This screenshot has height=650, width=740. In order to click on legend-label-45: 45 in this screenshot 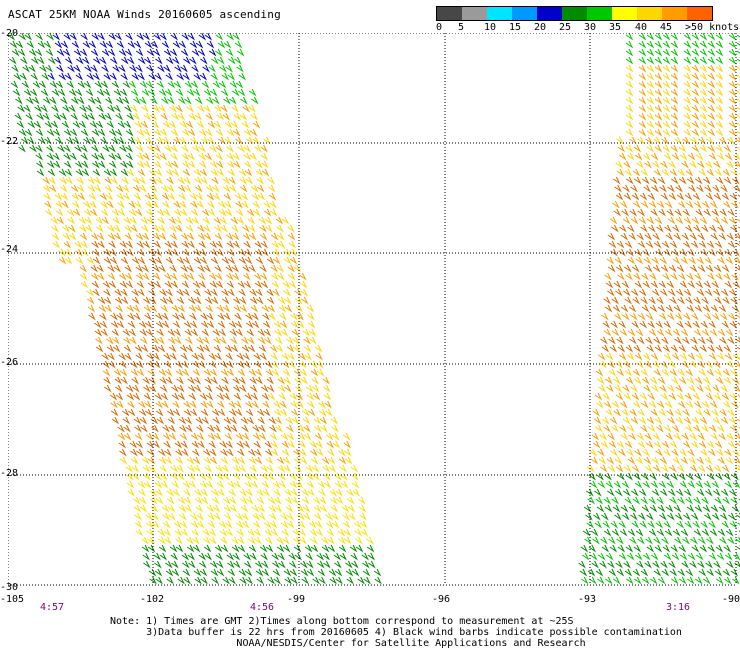, I will do `click(666, 27)`.